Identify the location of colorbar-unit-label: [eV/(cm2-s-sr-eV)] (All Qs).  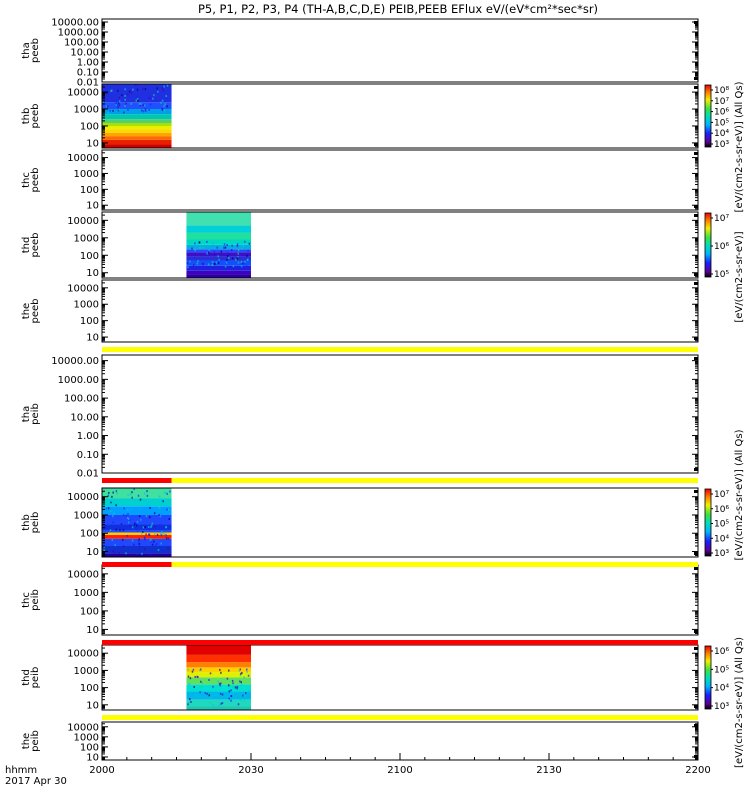
(739, 494).